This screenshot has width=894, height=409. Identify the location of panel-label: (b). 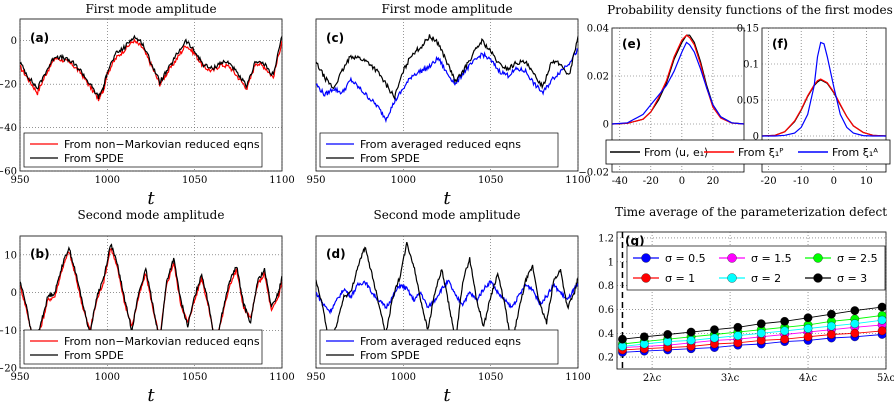
(40, 254).